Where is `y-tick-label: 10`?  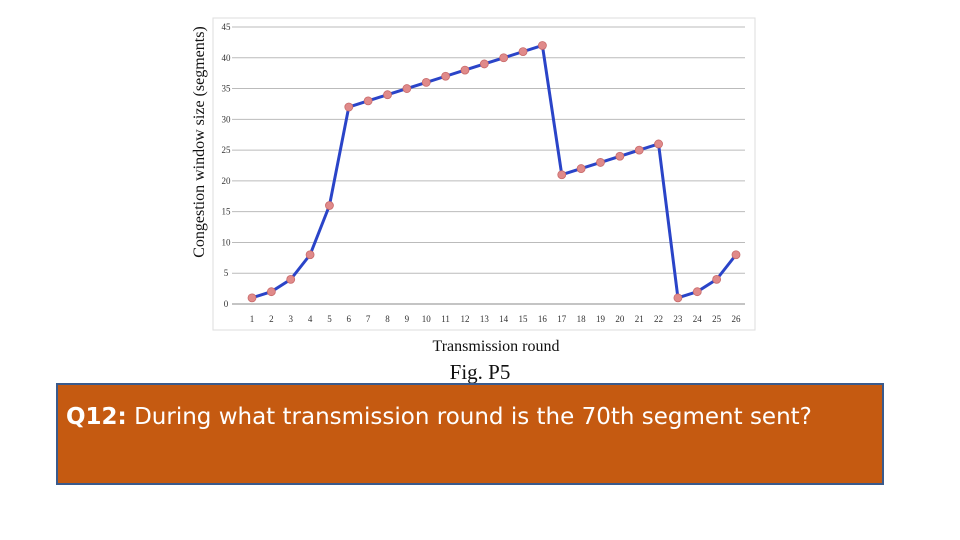 y-tick-label: 10 is located at coordinates (227, 242).